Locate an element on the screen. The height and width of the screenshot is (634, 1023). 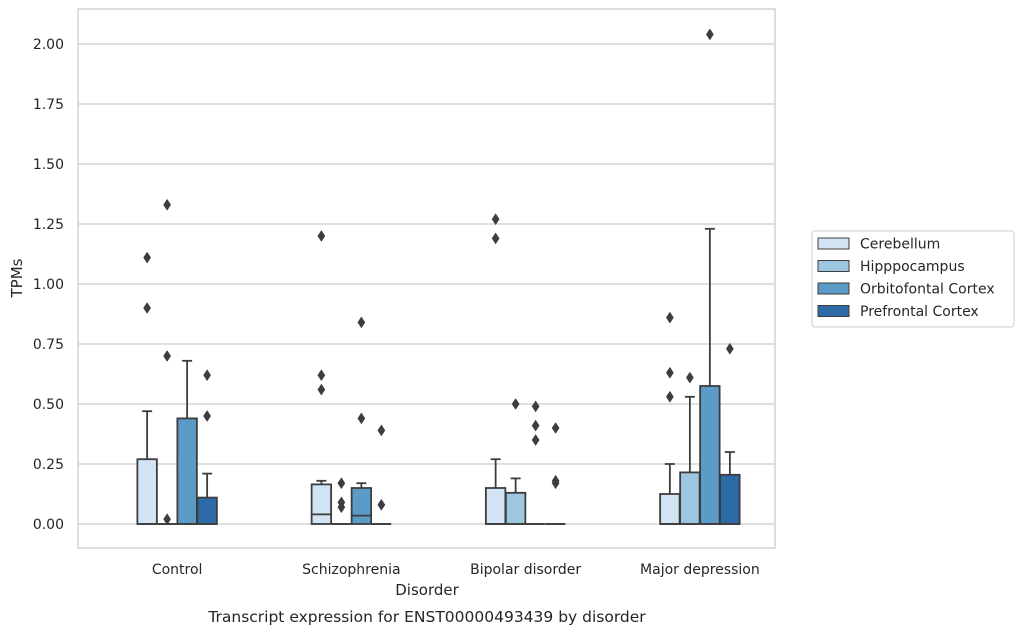
x-tick-label: Major depression is located at coordinates (700, 570).